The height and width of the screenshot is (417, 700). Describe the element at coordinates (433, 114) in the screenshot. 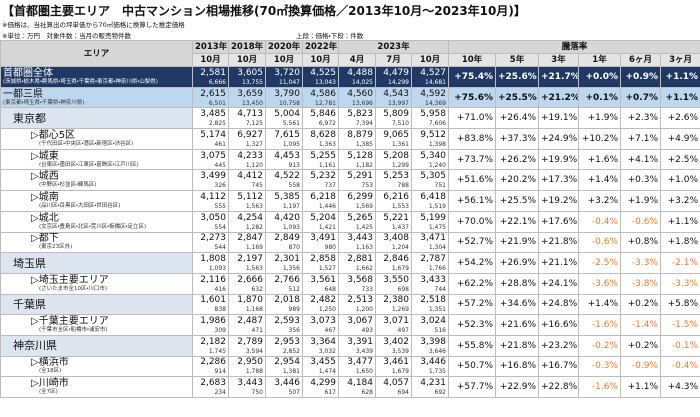

I see `price: 5,958` at that location.